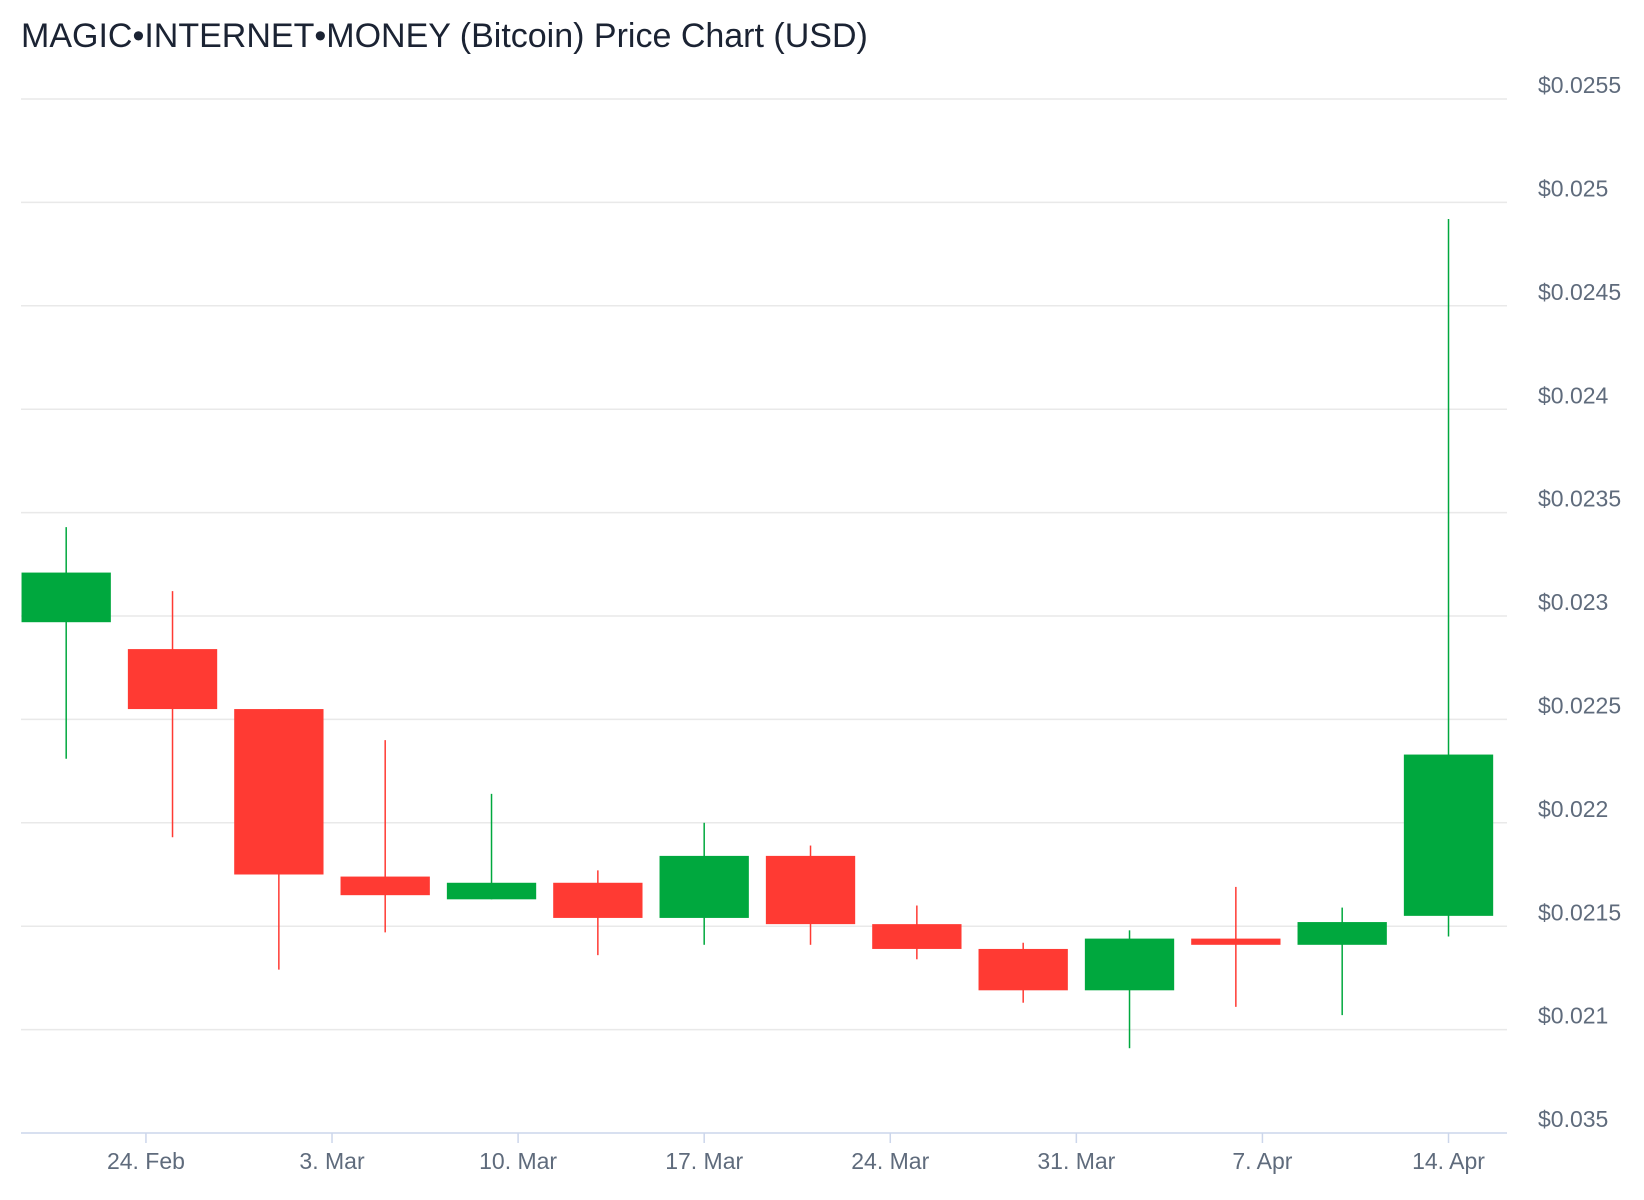 The image size is (1644, 1200). What do you see at coordinates (1579, 85) in the screenshot?
I see `y-tick-label: $0.0255` at bounding box center [1579, 85].